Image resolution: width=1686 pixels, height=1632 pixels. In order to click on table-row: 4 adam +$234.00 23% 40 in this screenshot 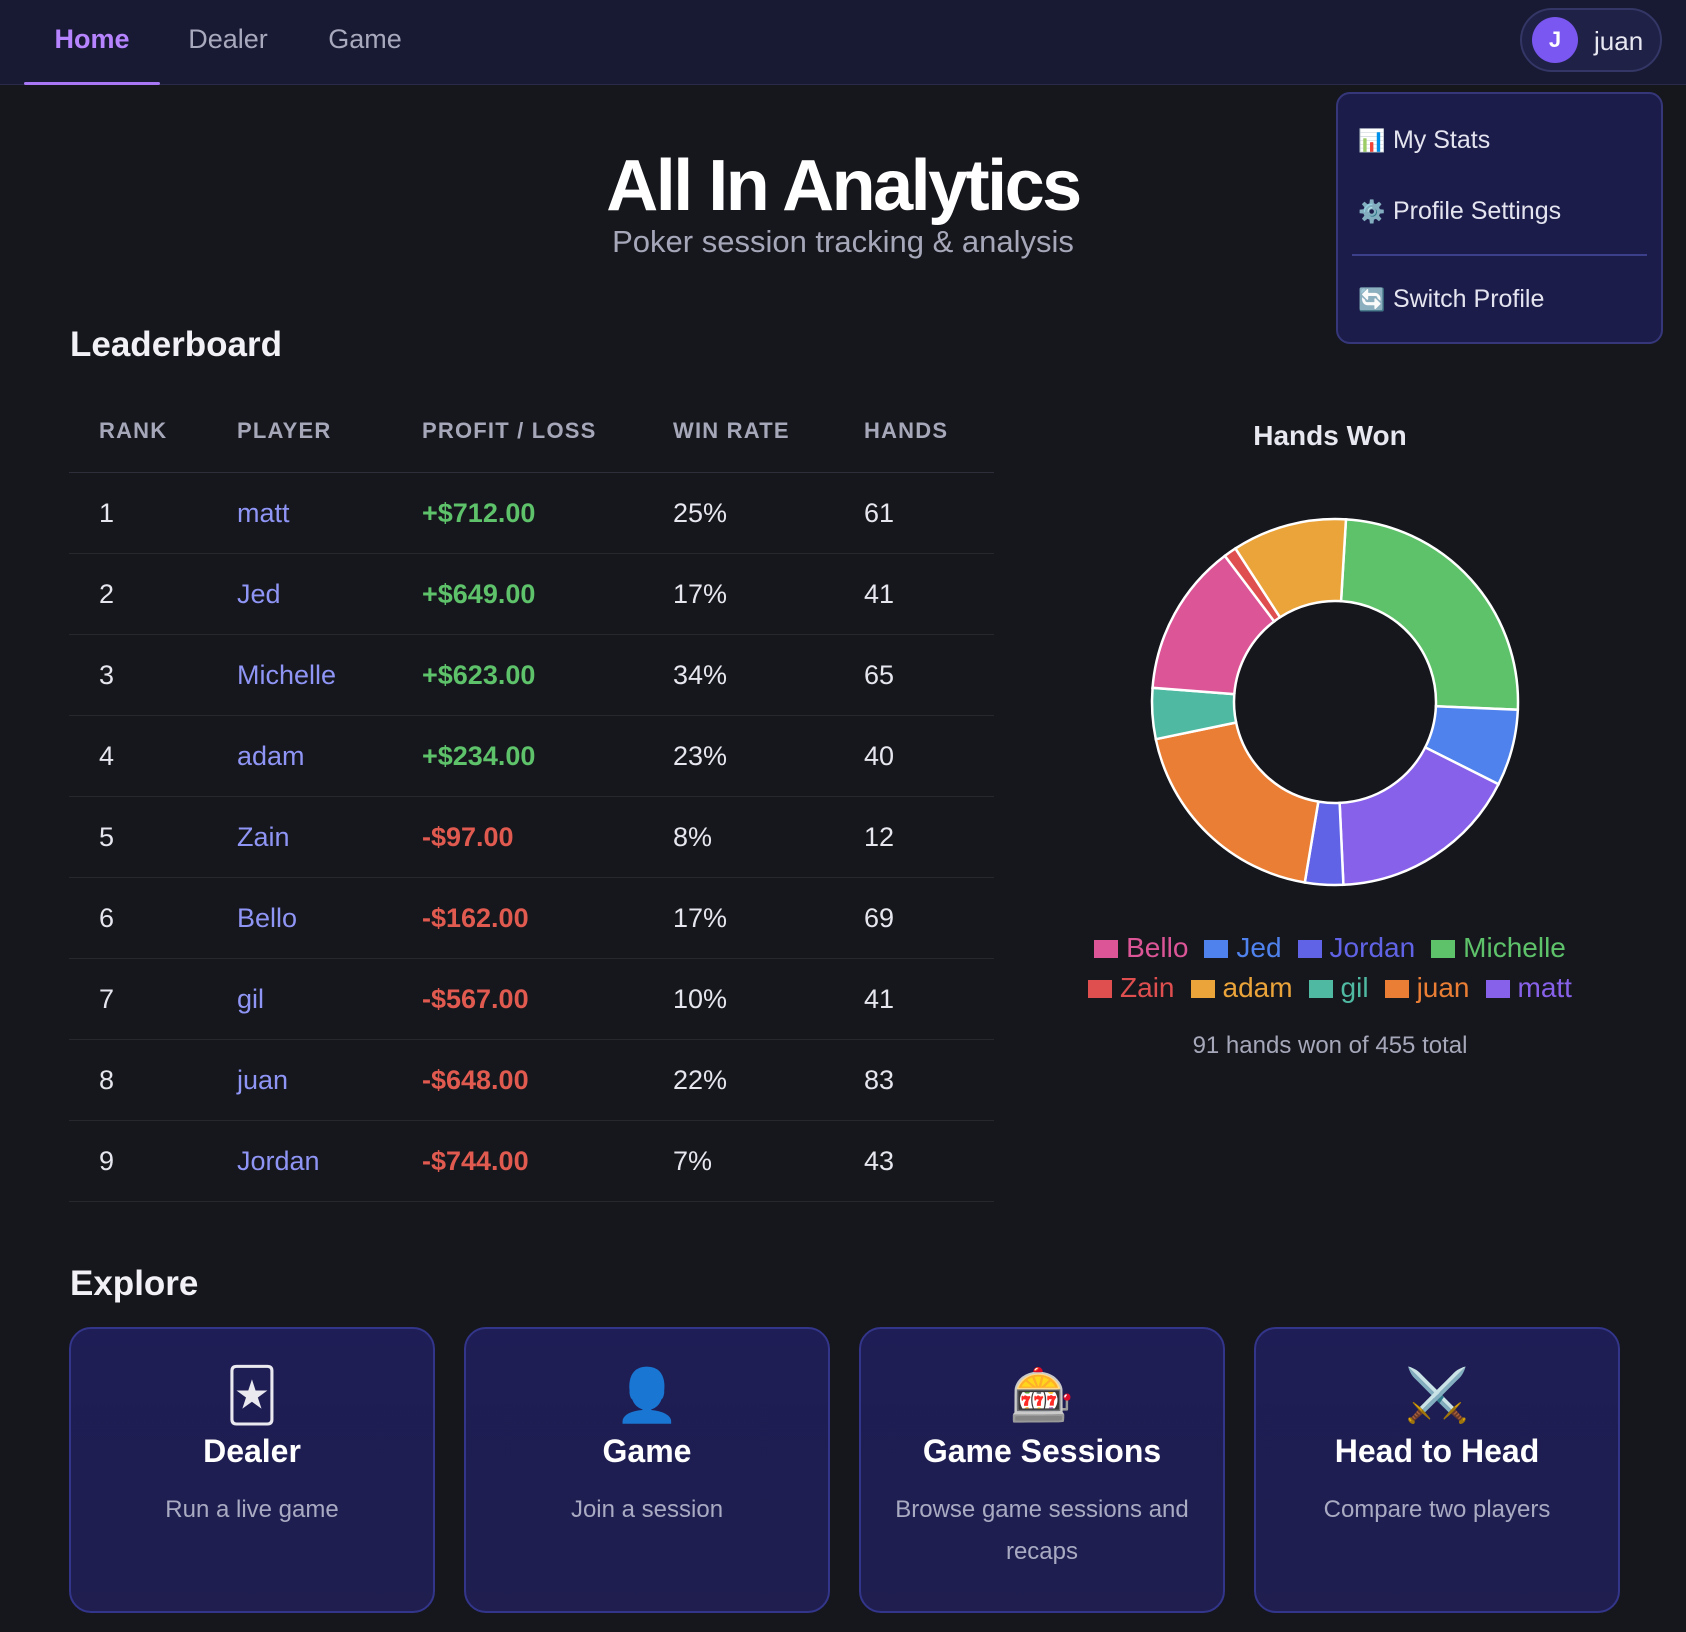, I will do `click(531, 756)`.